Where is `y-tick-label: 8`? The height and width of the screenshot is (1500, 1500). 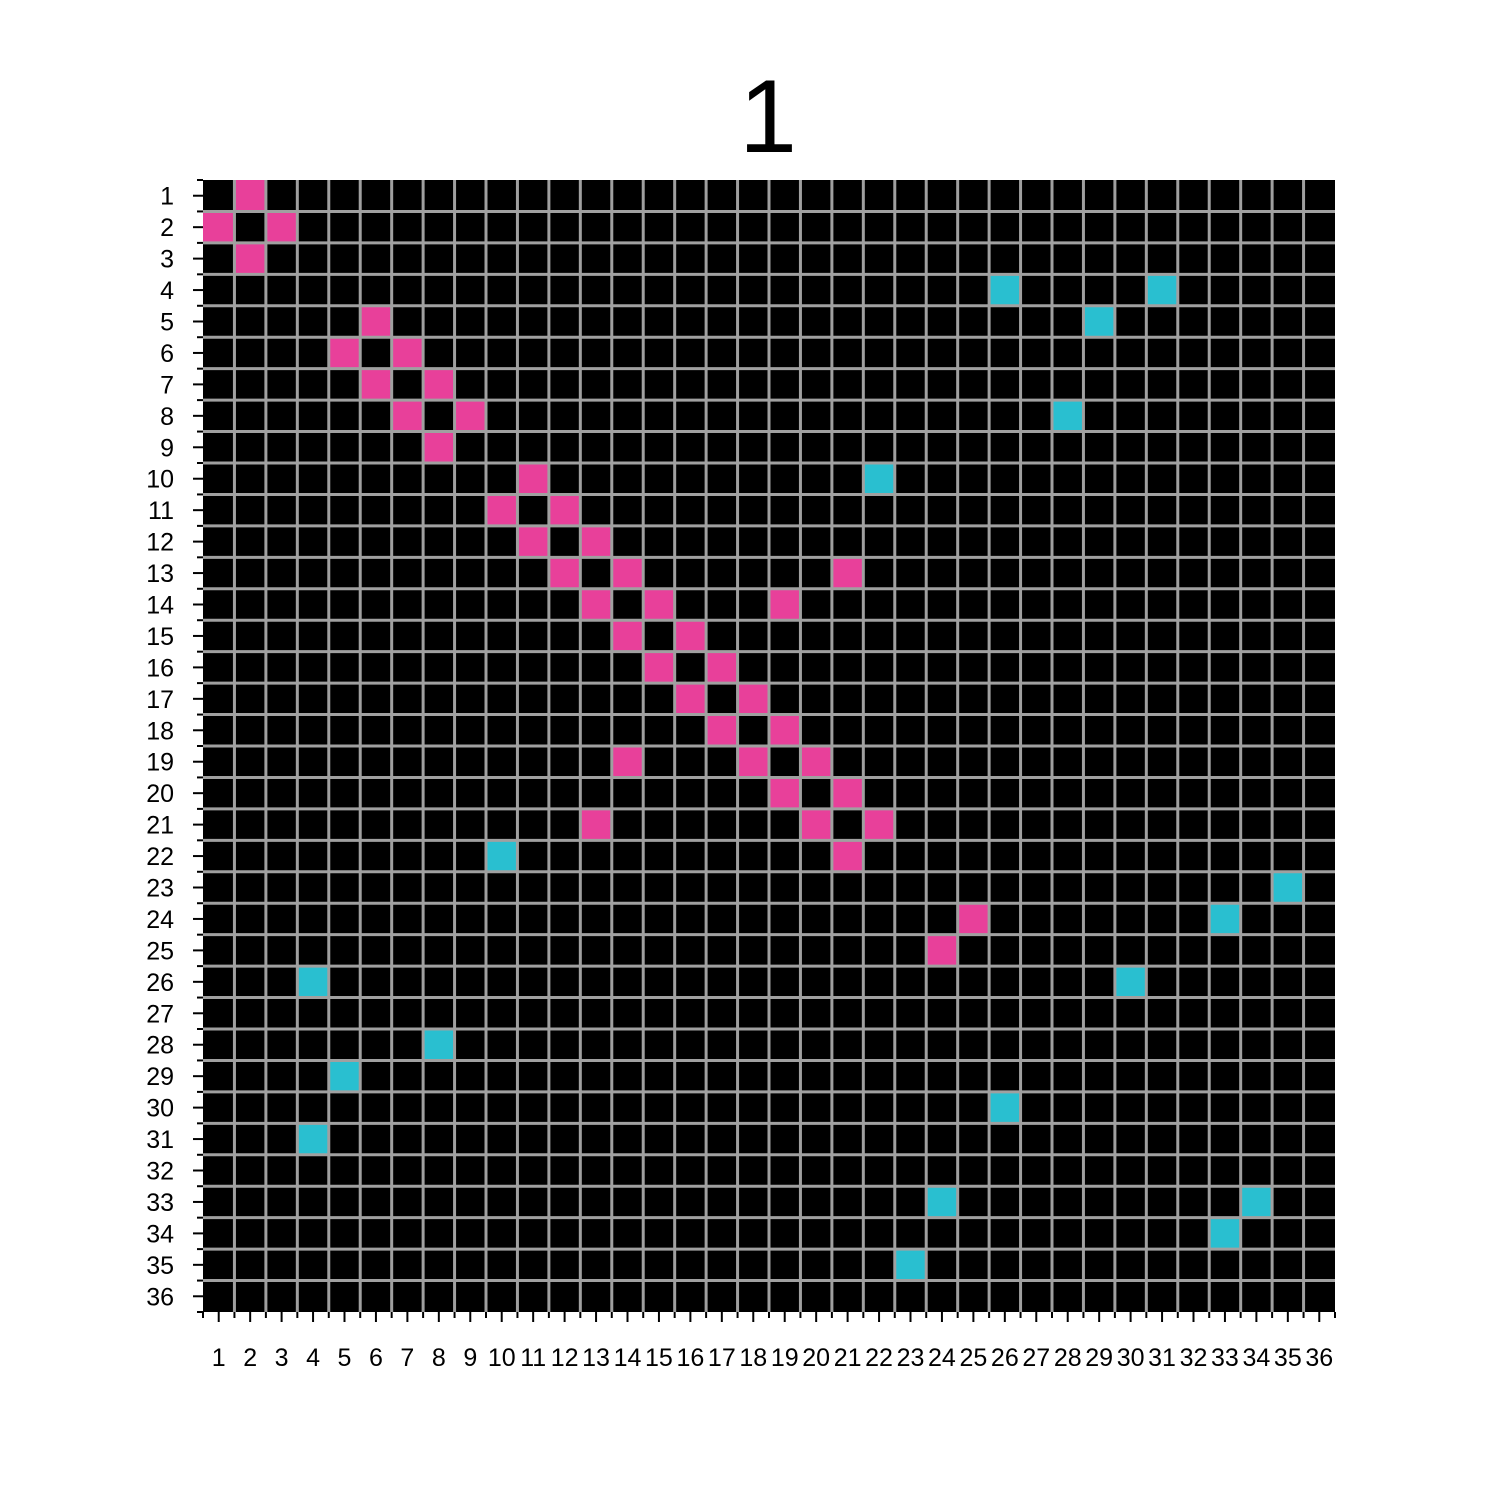 y-tick-label: 8 is located at coordinates (167, 417).